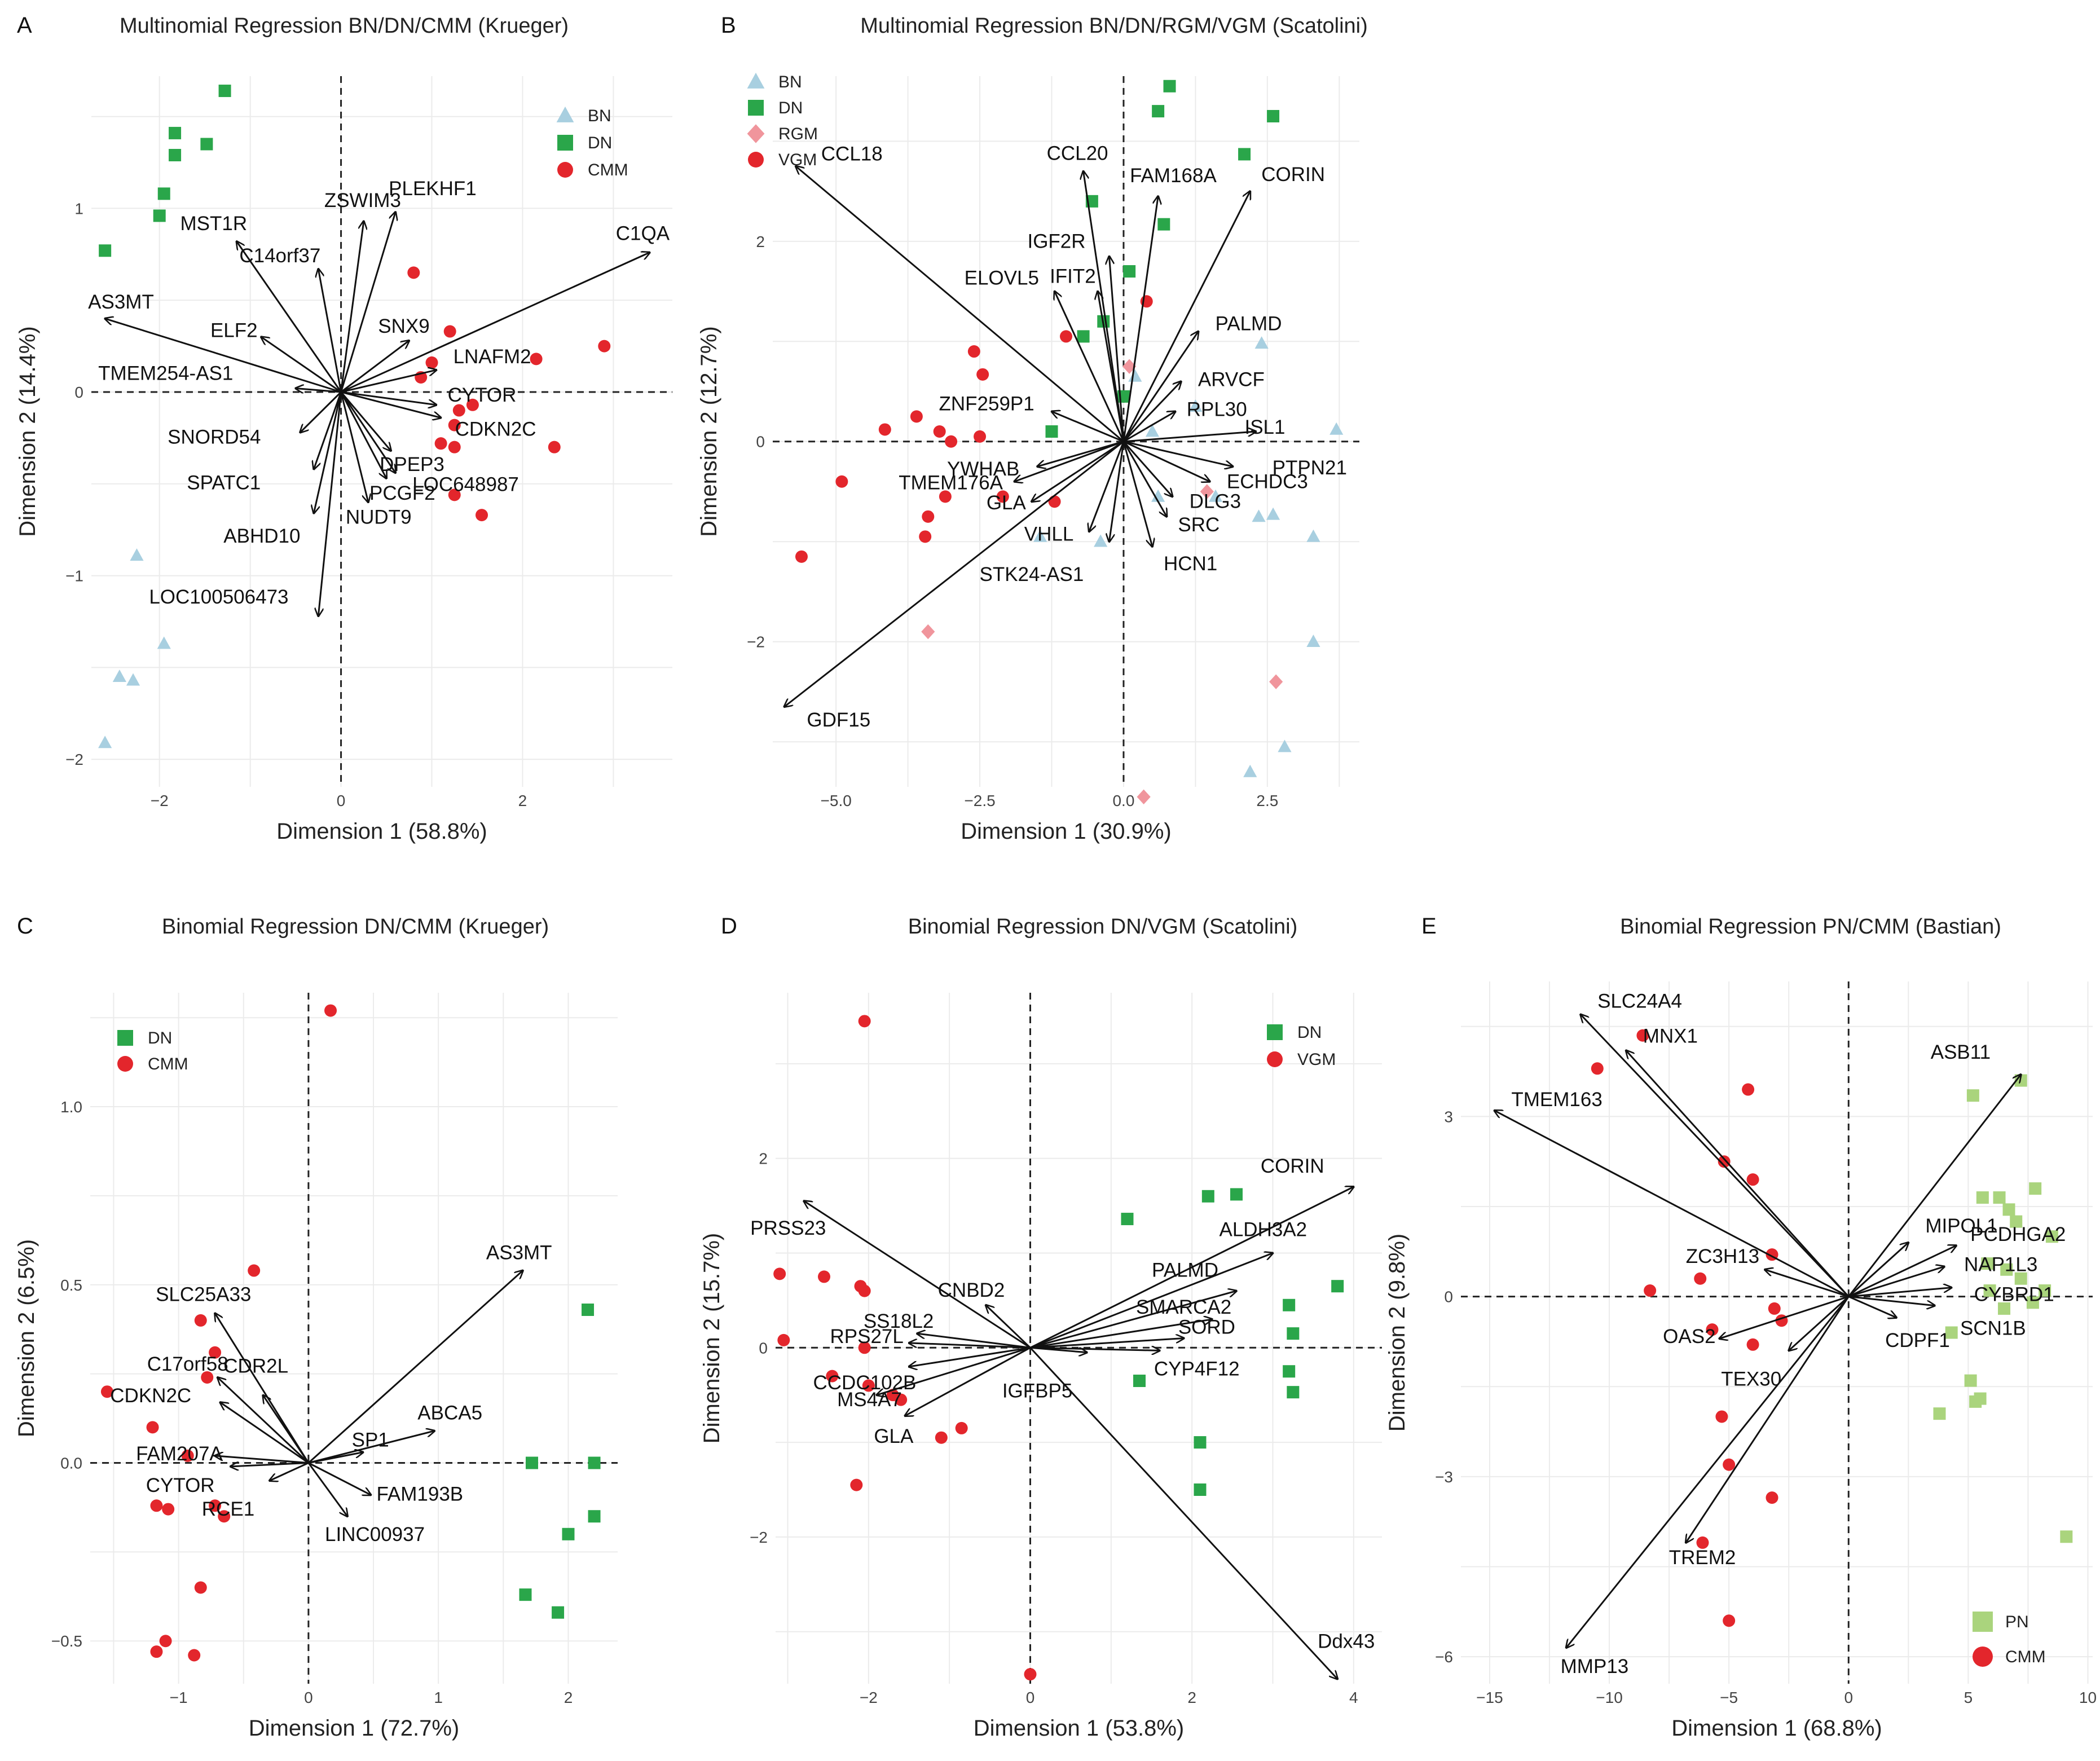  Describe the element at coordinates (450, 1413) in the screenshot. I see `vector-label: ABCA5` at that location.